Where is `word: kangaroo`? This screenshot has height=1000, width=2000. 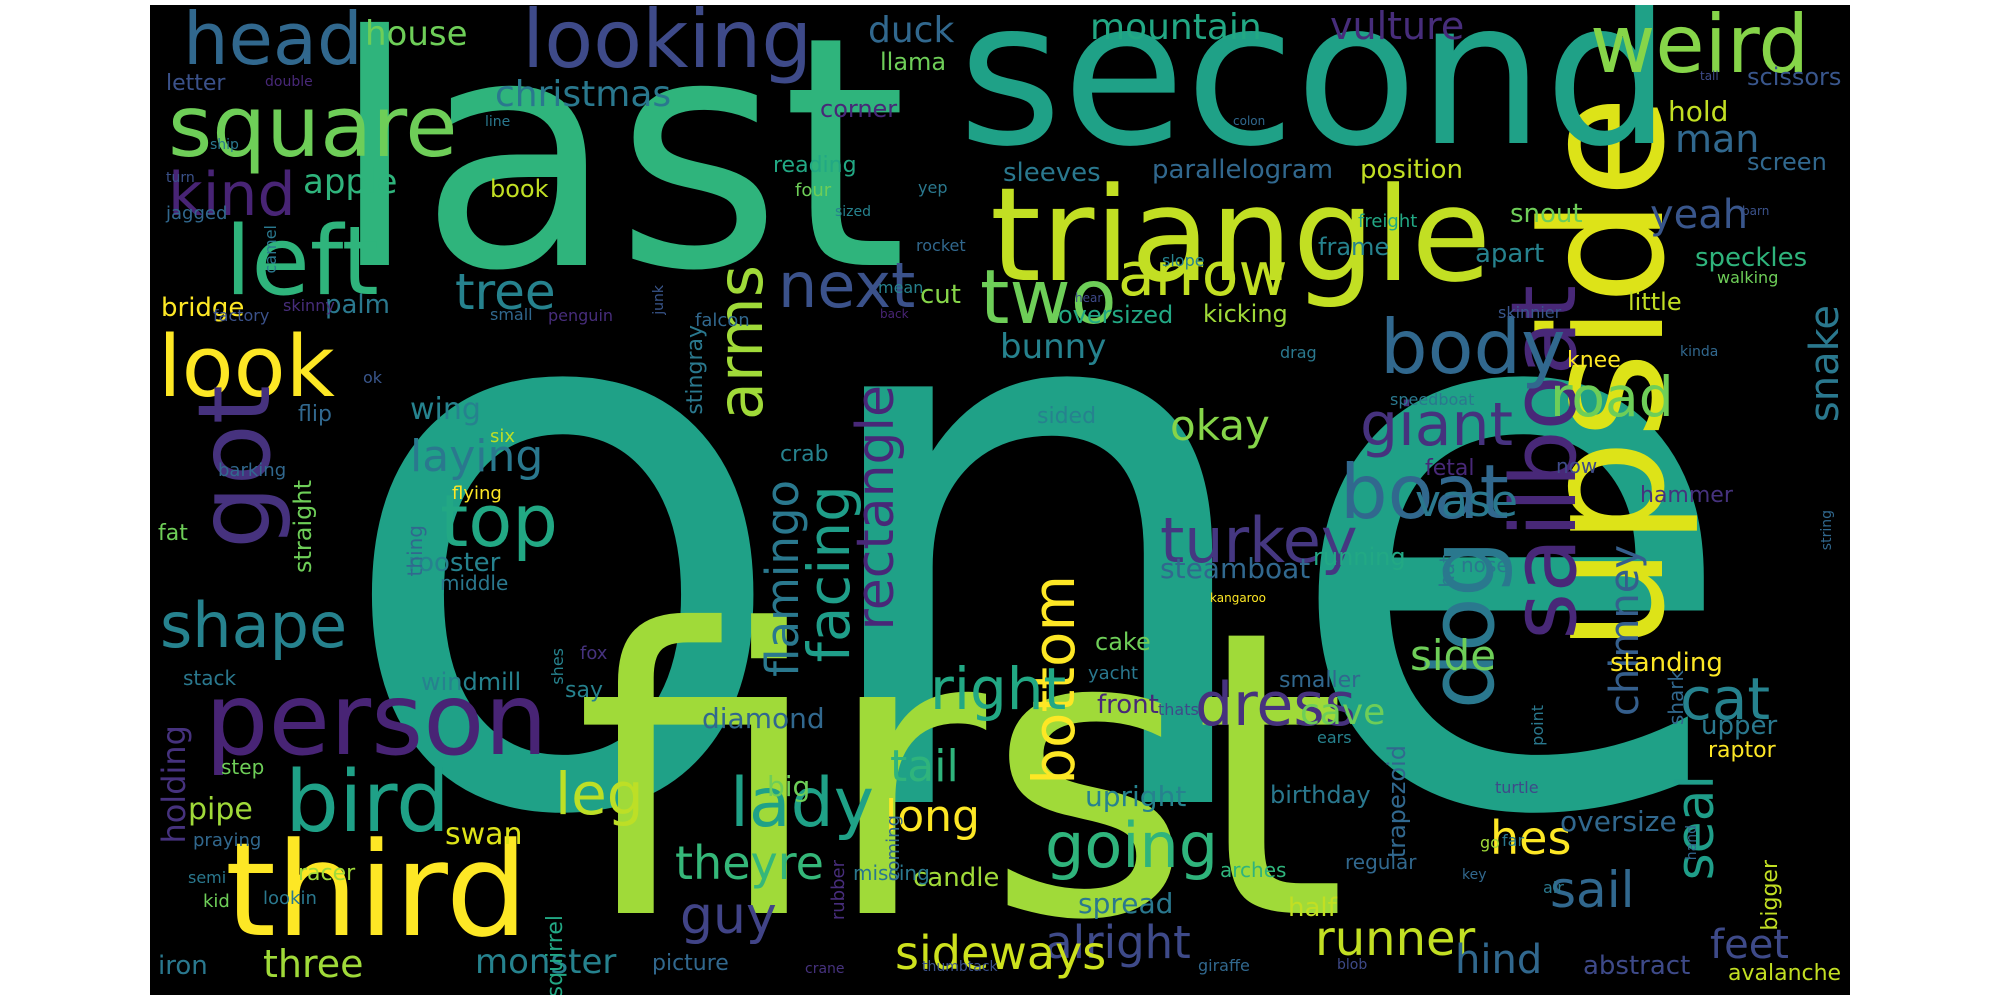 word: kangaroo is located at coordinates (1238, 598).